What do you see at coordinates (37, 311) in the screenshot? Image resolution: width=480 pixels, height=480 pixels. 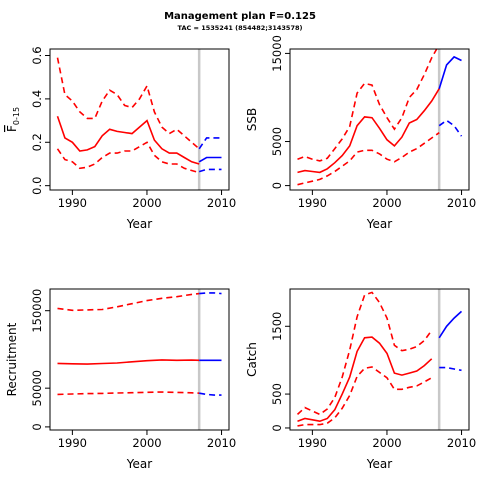 I see `y-tick-label: 150000` at bounding box center [37, 311].